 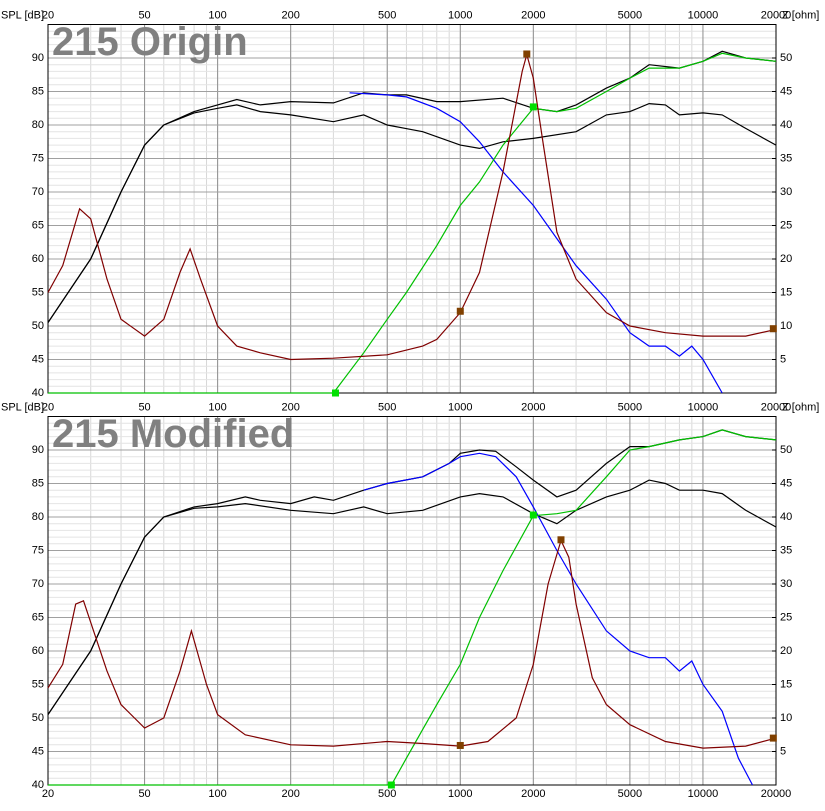 I want to click on chart-title: 215 Modified, so click(x=173, y=434).